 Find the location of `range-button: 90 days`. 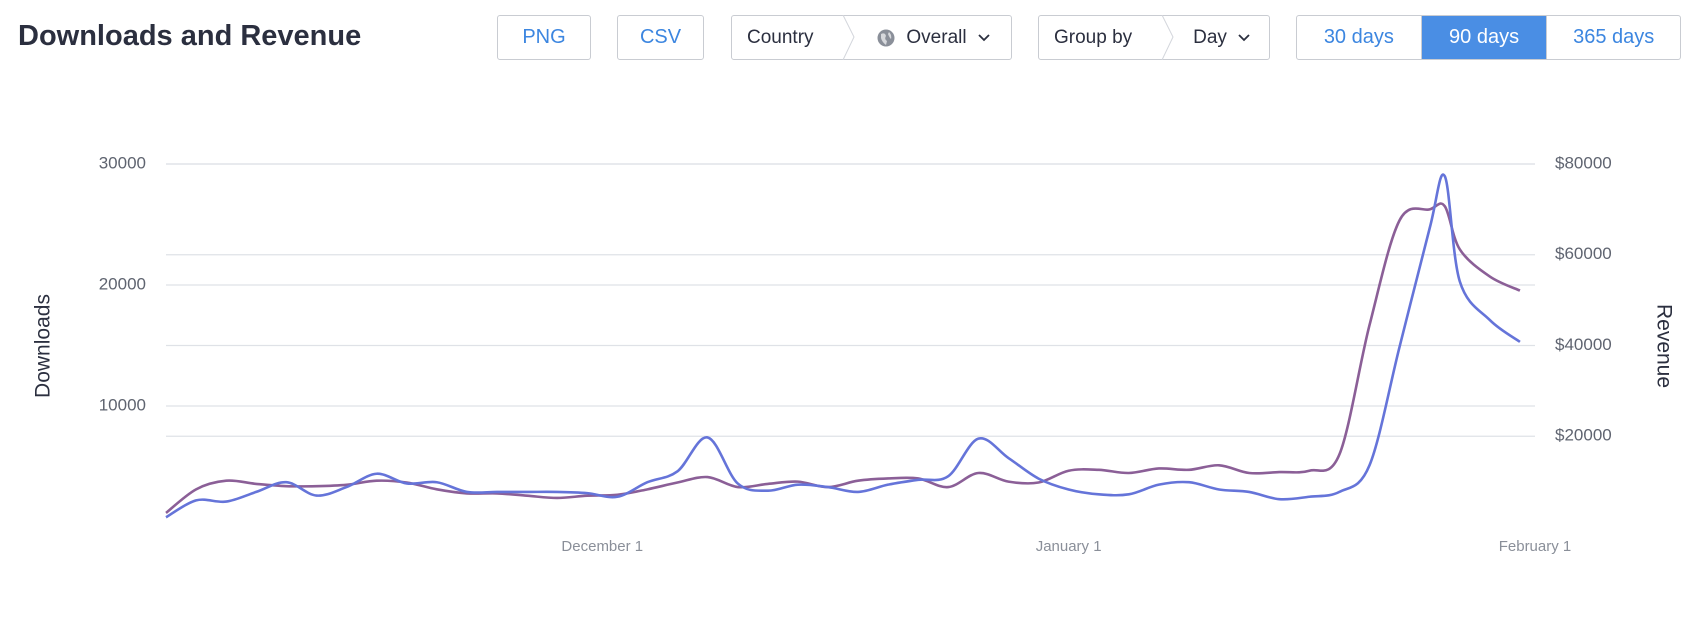

range-button: 90 days is located at coordinates (1484, 37).